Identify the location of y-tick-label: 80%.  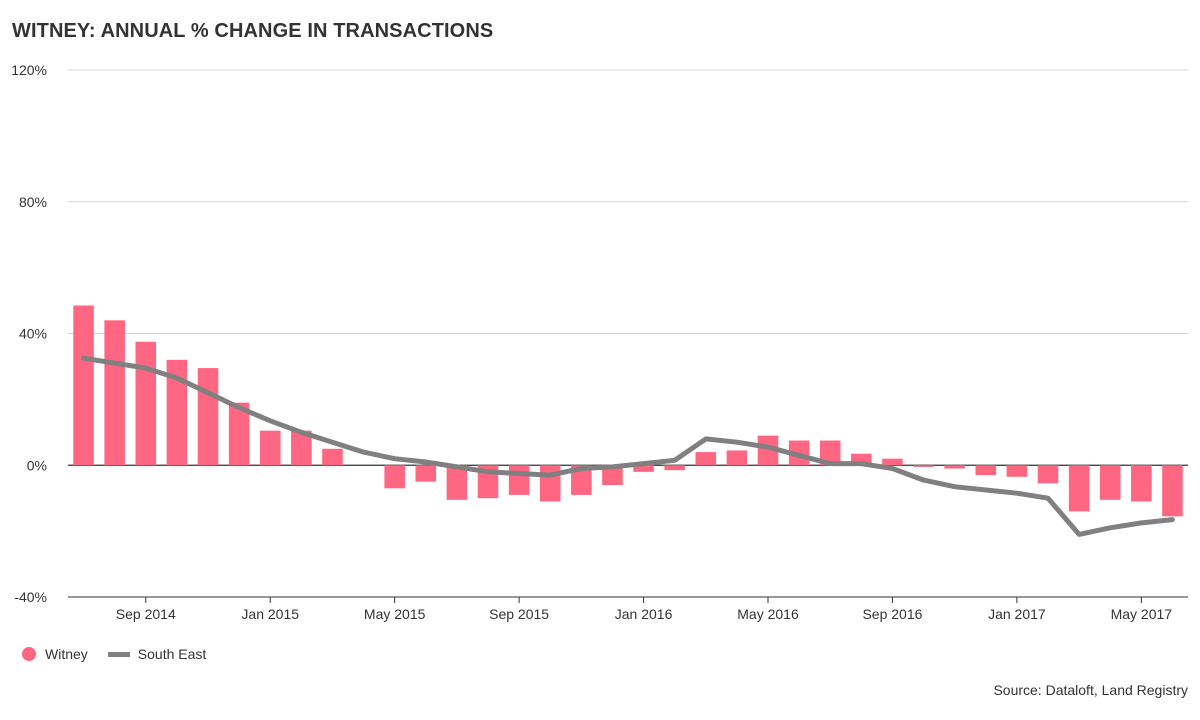
(33, 202).